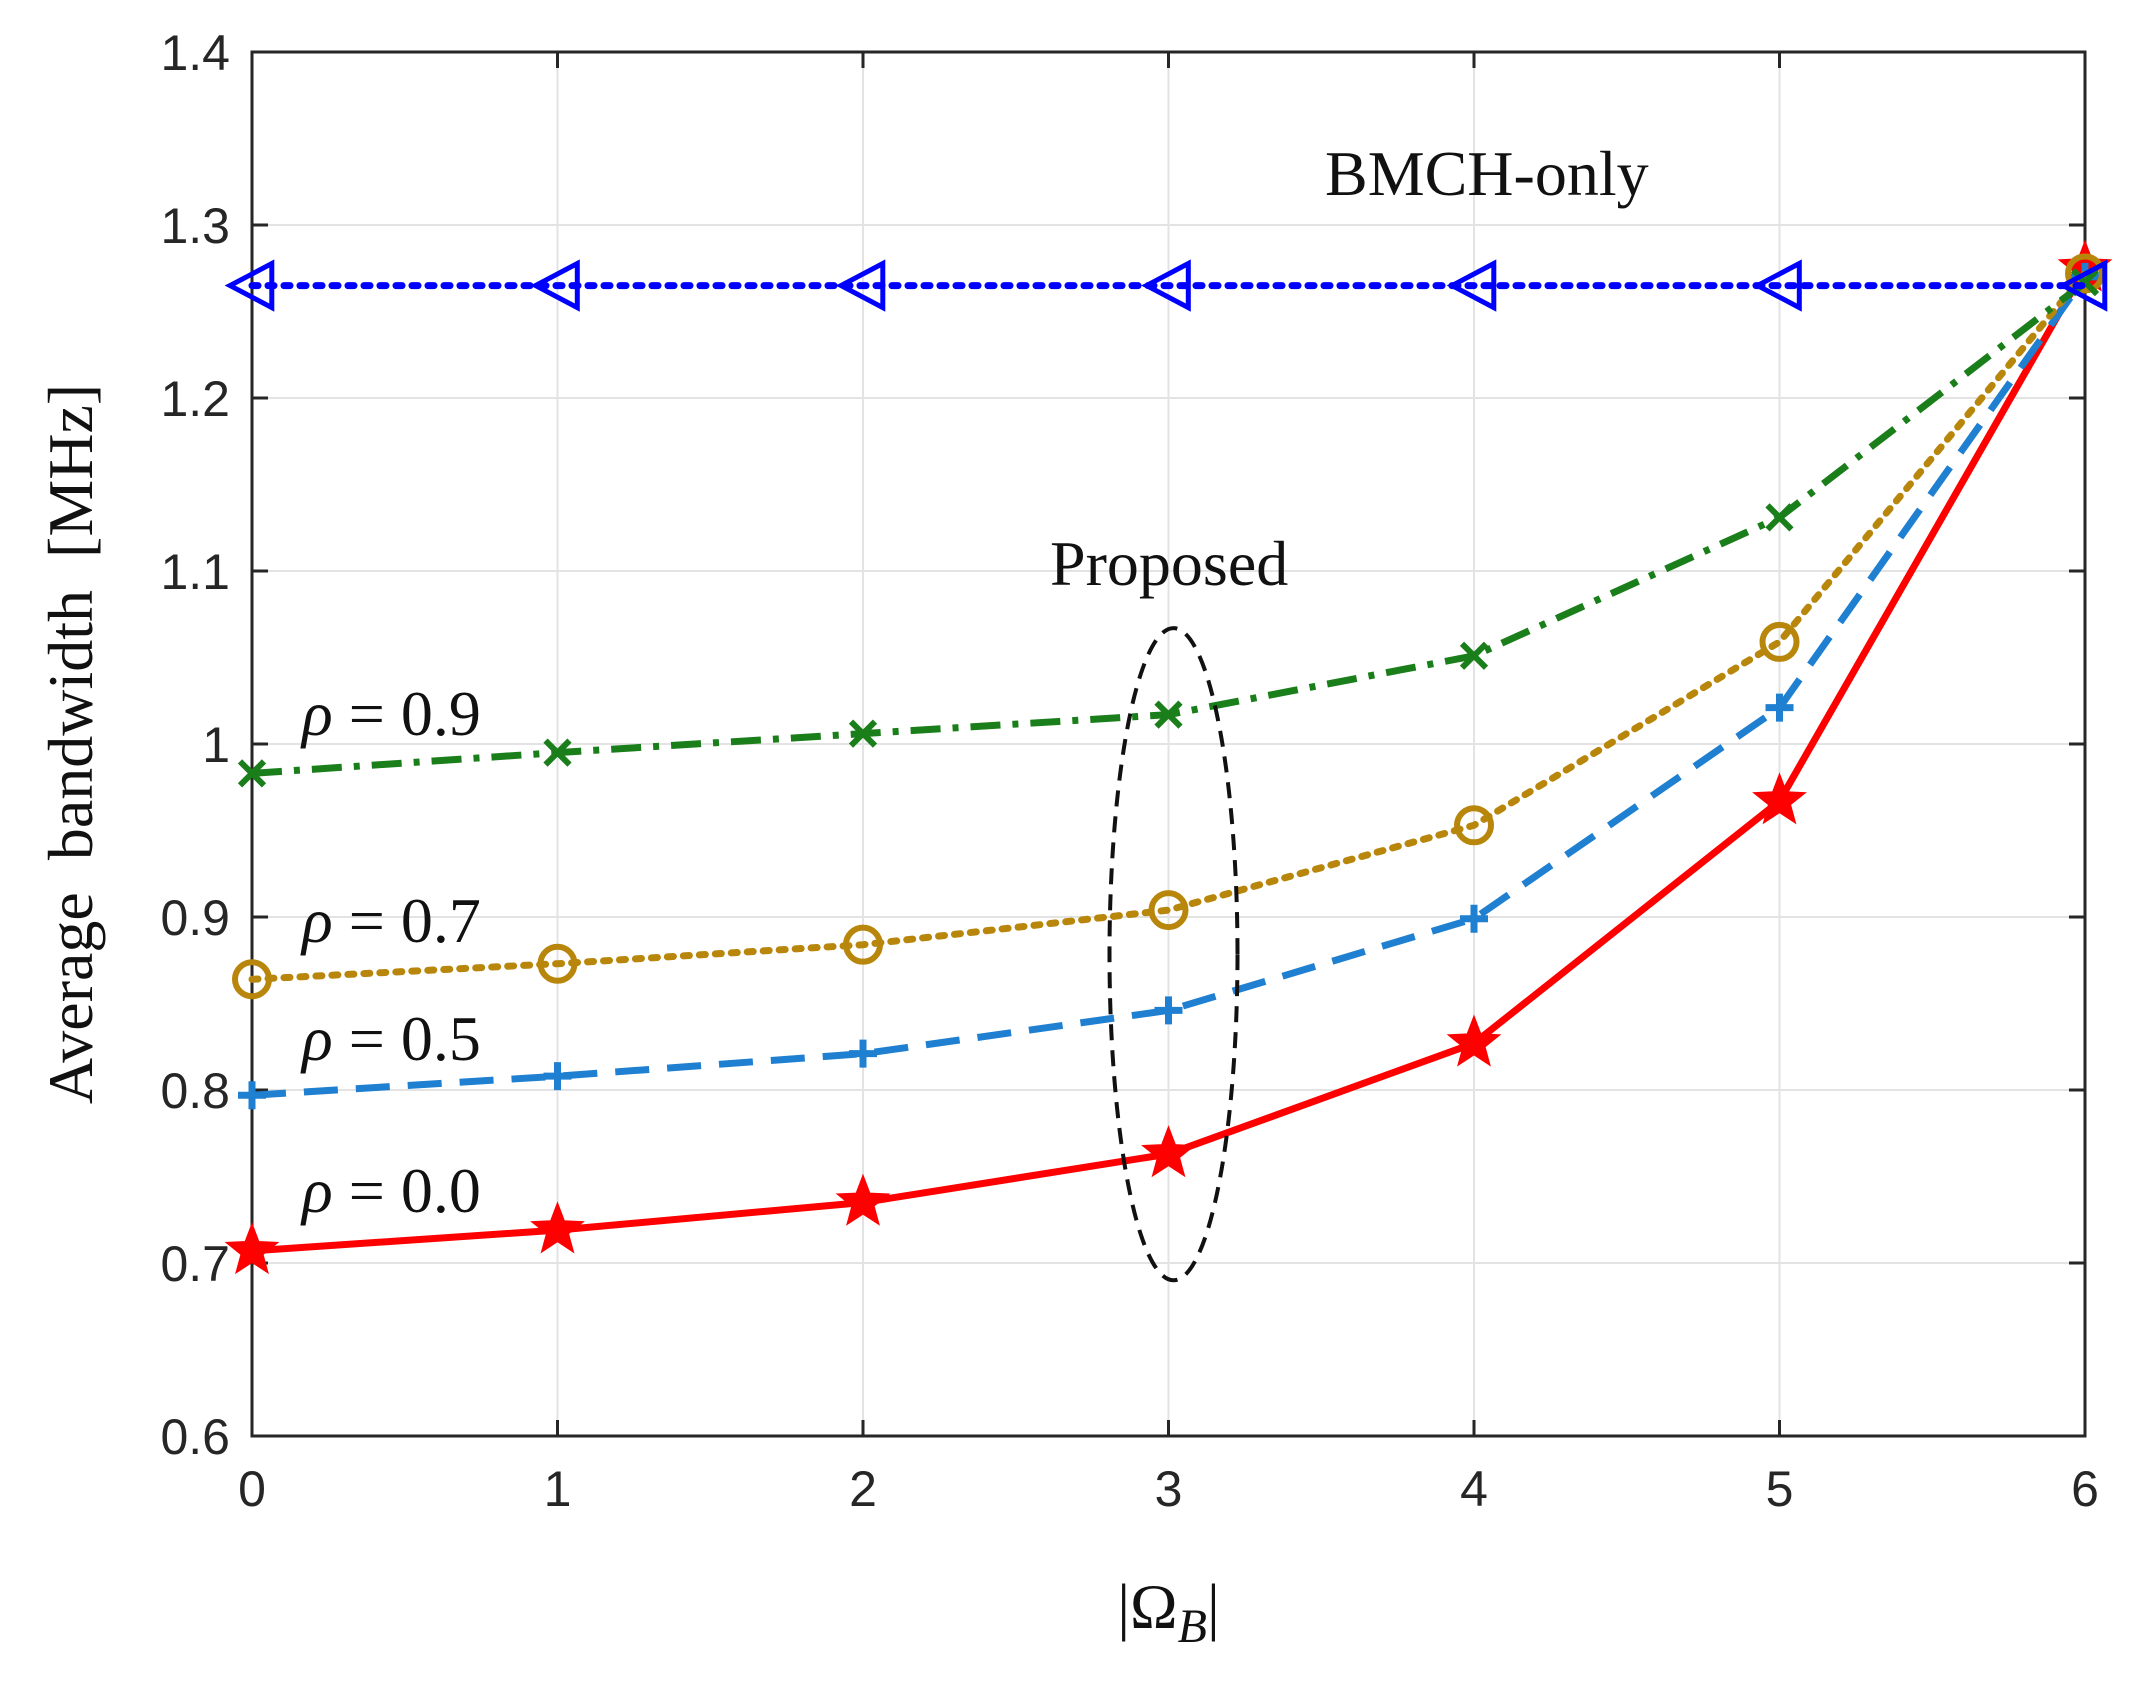 The image size is (2131, 1684). I want to click on x-tick-label: 1, so click(558, 1489).